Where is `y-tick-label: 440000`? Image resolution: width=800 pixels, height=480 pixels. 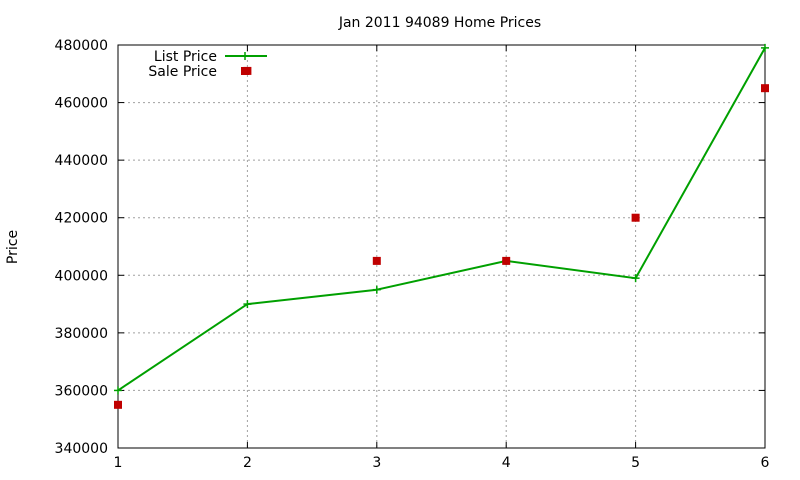
y-tick-label: 440000 is located at coordinates (81, 161).